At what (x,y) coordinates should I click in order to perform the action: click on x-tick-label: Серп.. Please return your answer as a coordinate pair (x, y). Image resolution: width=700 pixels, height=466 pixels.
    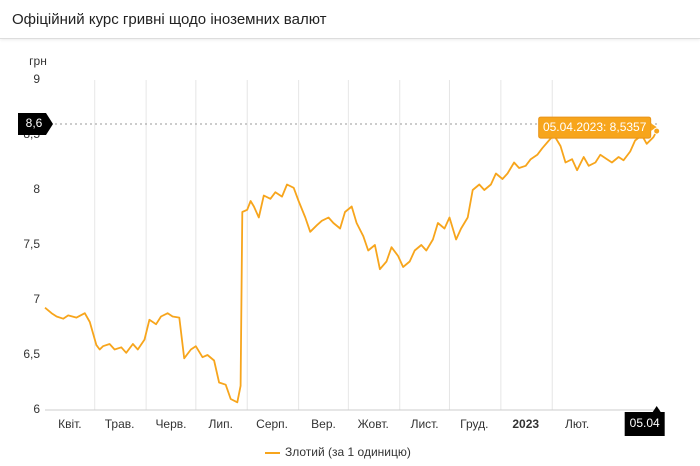
    Looking at the image, I should click on (272, 424).